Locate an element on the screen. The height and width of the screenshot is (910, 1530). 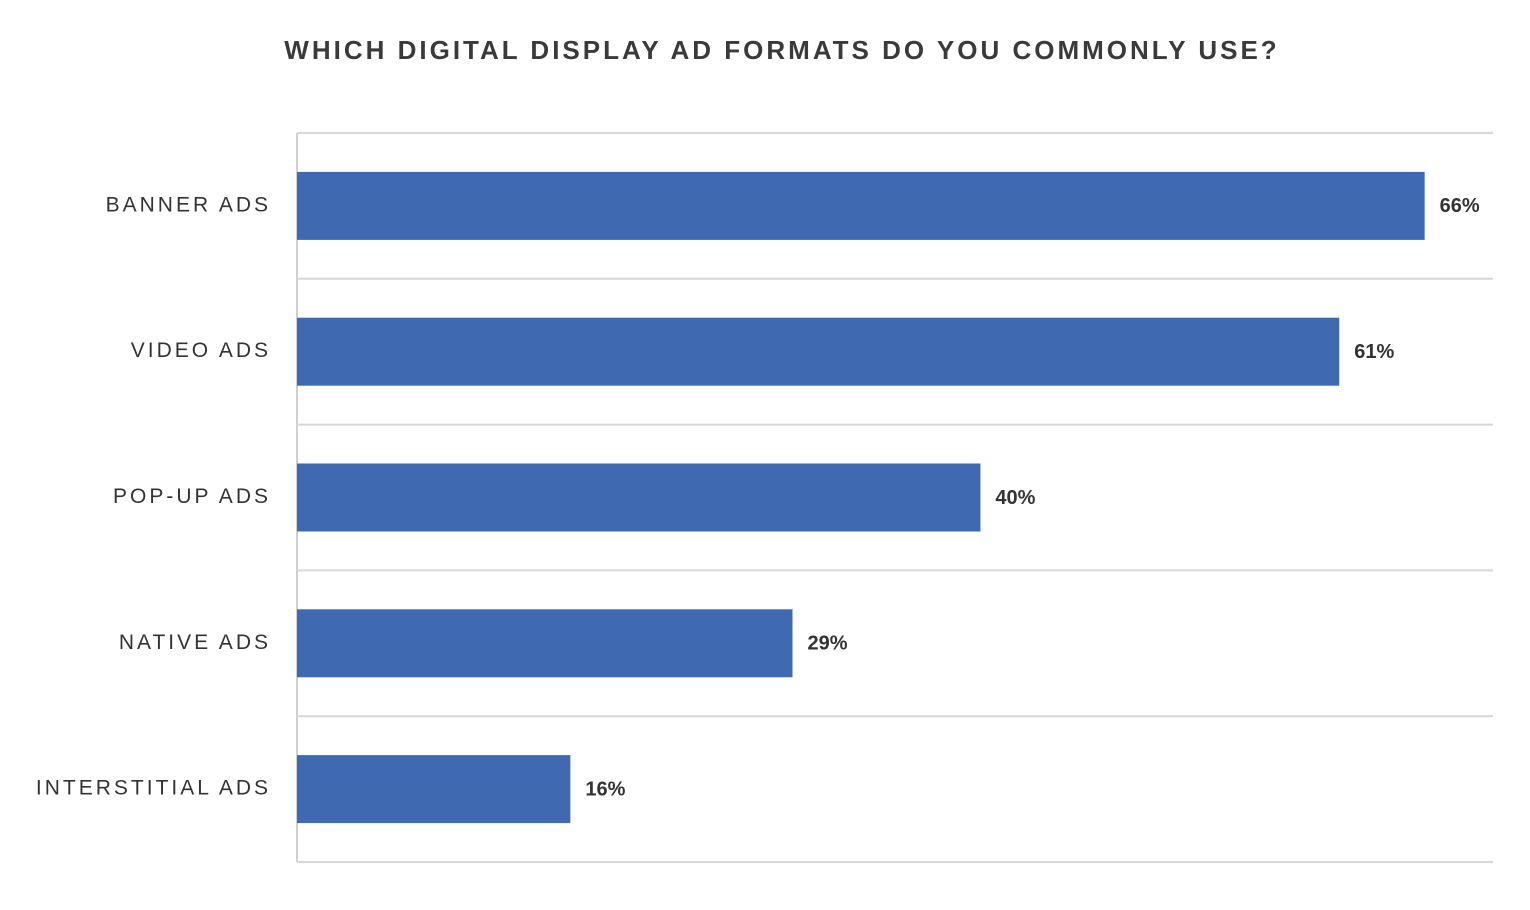
y-tick-label: NATIVE ADS is located at coordinates (195, 642).